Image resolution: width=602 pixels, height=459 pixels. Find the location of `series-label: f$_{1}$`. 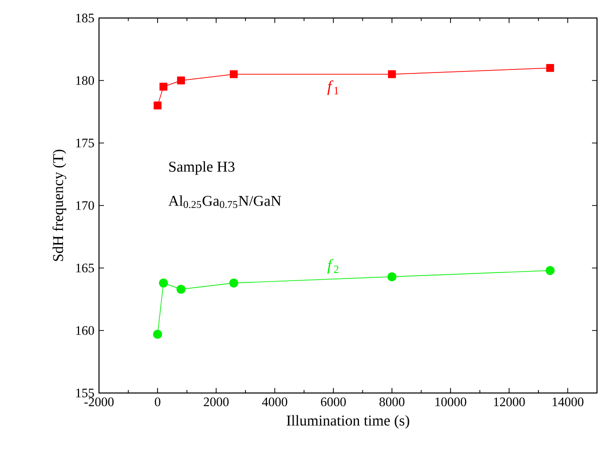

series-label: f$_{1}$ is located at coordinates (332, 88).